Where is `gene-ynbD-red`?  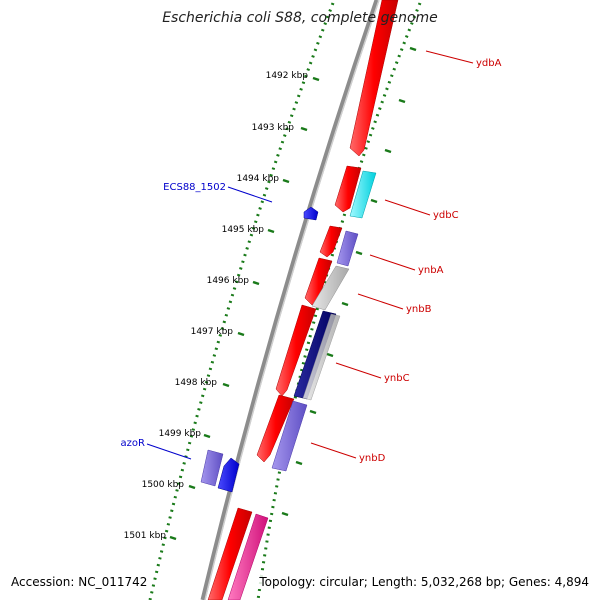 gene-ynbD-red is located at coordinates (275, 428).